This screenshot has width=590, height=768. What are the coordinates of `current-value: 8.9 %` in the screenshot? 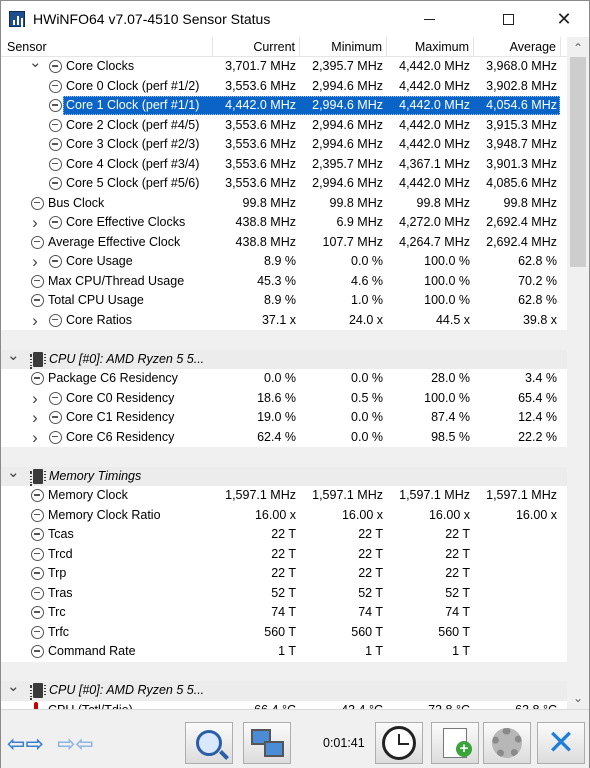 It's located at (280, 261).